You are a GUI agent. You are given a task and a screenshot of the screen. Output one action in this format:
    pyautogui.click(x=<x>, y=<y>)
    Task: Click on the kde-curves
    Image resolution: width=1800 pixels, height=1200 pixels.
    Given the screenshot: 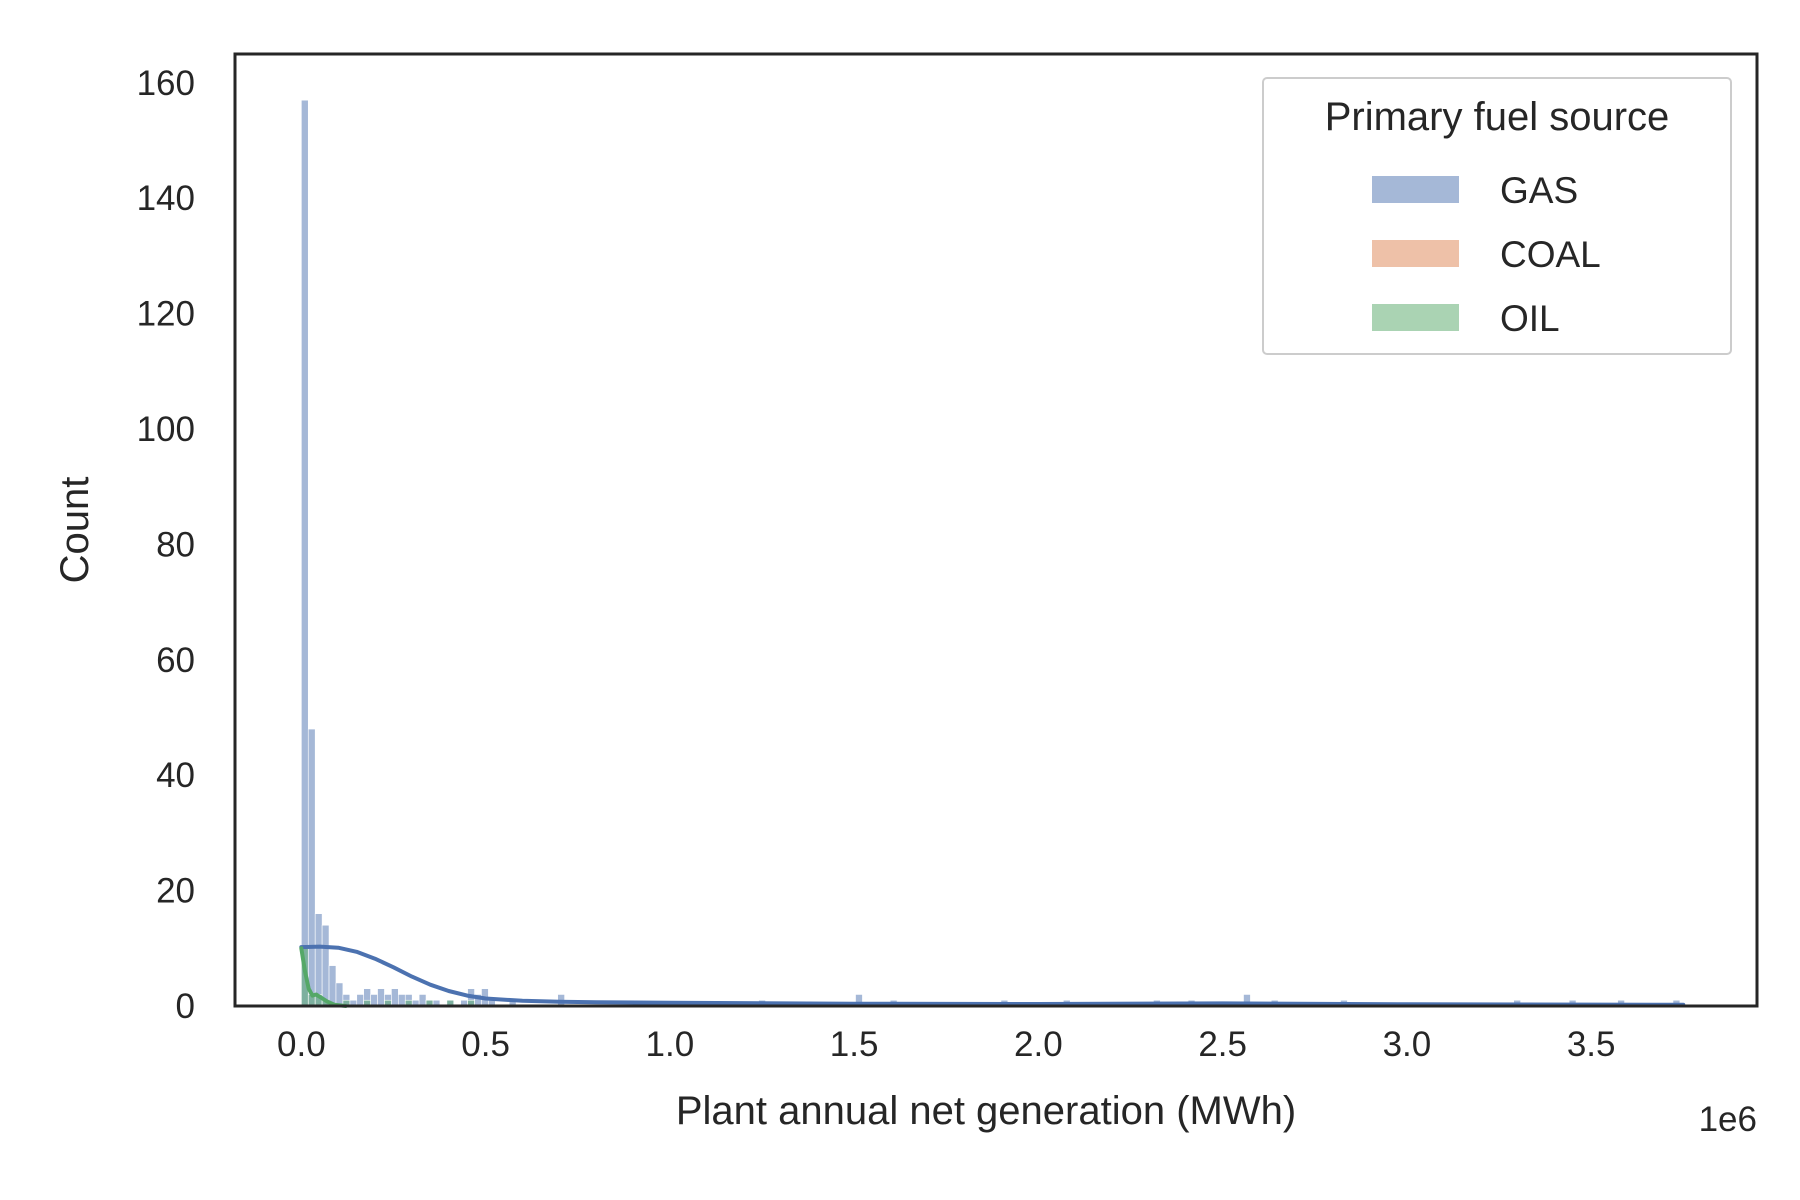 What is the action you would take?
    pyautogui.click(x=992, y=976)
    